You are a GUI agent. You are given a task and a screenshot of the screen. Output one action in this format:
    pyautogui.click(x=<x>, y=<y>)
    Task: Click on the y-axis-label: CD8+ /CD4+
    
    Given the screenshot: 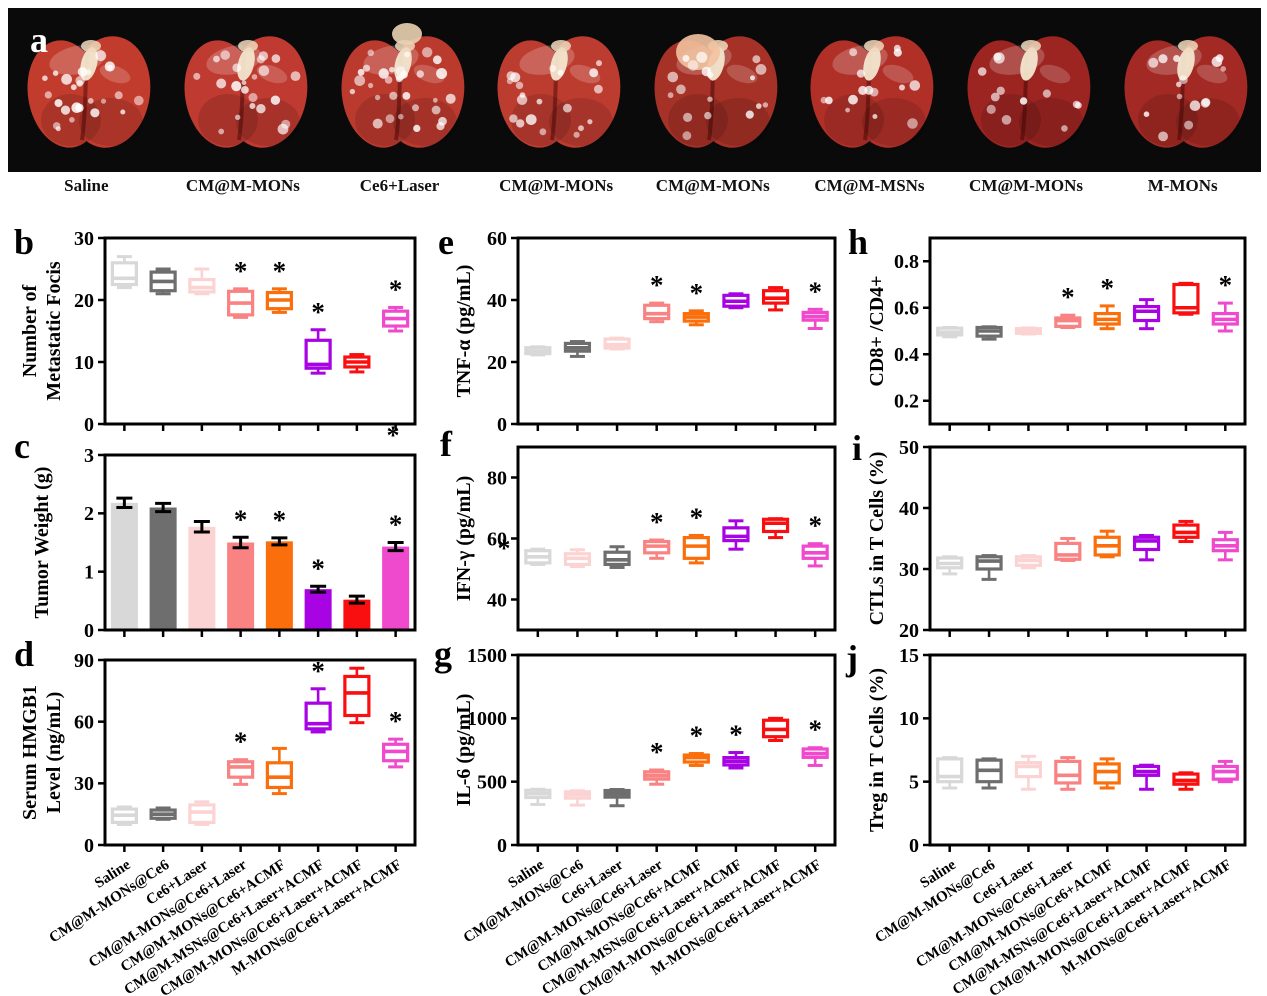 What is the action you would take?
    pyautogui.click(x=877, y=330)
    